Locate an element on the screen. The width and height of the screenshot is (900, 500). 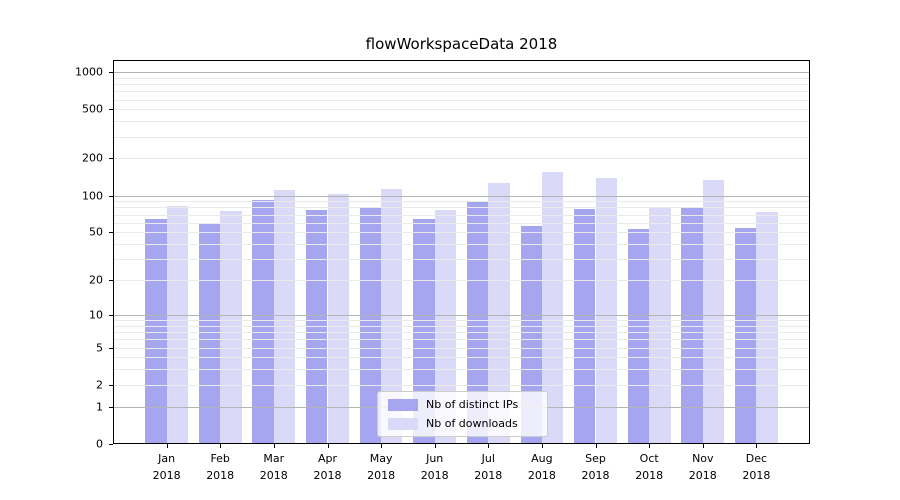
legend-swatch-downloads is located at coordinates (403, 423).